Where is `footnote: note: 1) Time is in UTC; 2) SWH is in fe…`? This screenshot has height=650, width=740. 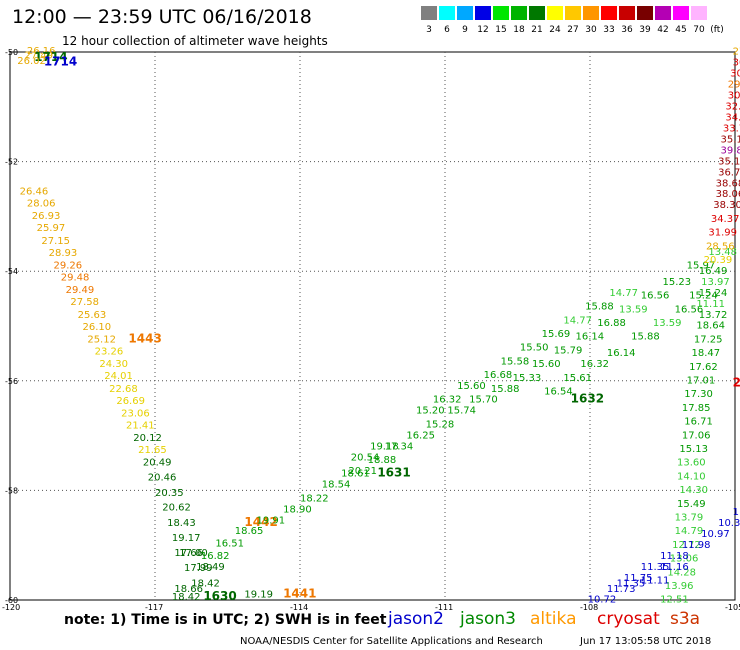 footnote: note: 1) Time is in UTC; 2) SWH is in fe… is located at coordinates (225, 620).